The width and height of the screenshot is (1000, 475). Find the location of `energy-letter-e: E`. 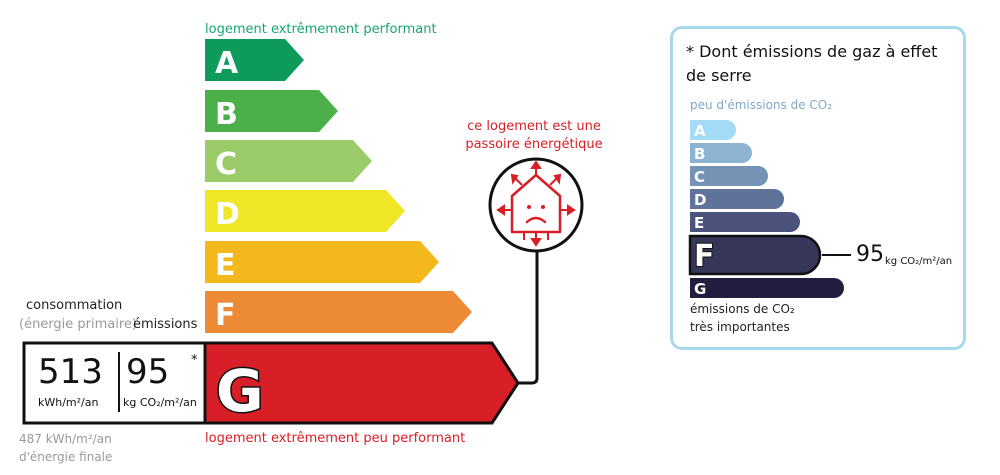

energy-letter-e: E is located at coordinates (225, 265).